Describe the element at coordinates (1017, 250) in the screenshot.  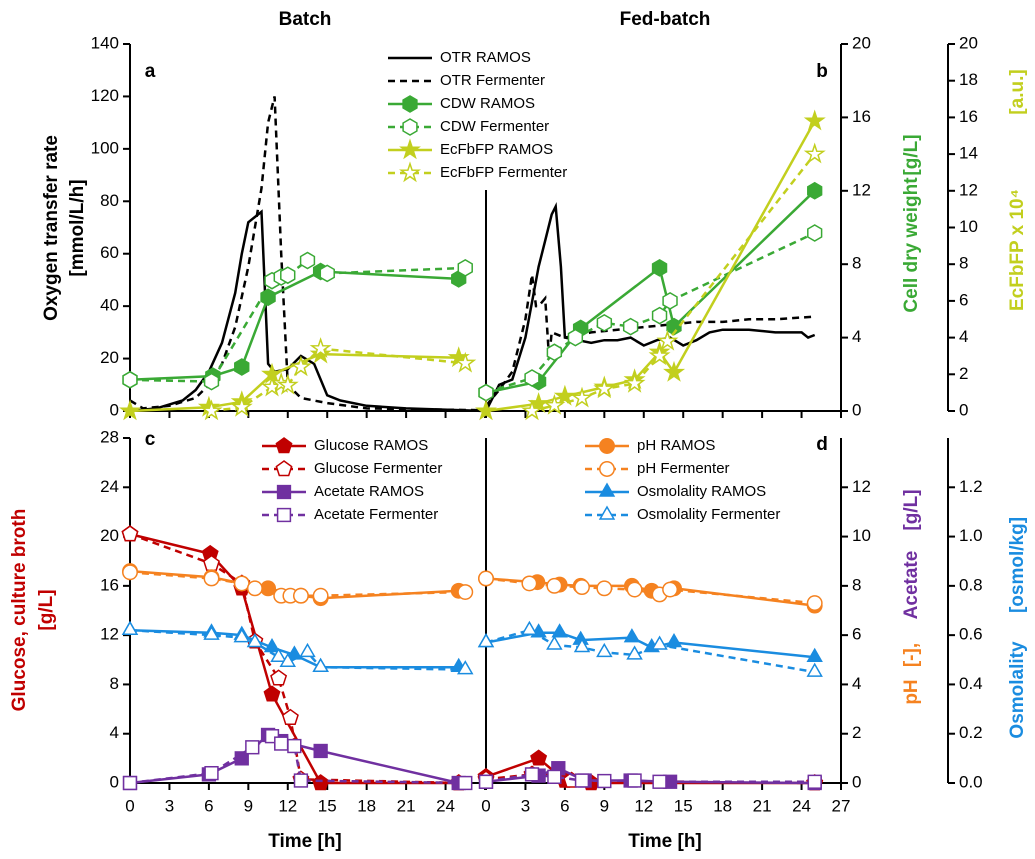
I see `y-axis-label: EcFbFP x 10⁴` at that location.